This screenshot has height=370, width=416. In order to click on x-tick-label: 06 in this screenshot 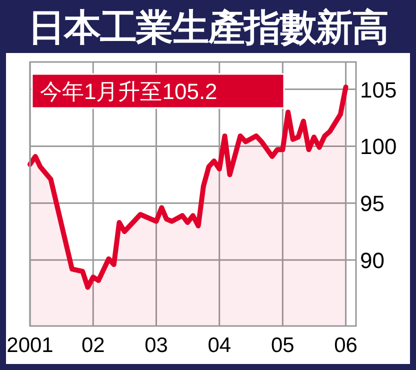, I will do `click(346, 345)`.